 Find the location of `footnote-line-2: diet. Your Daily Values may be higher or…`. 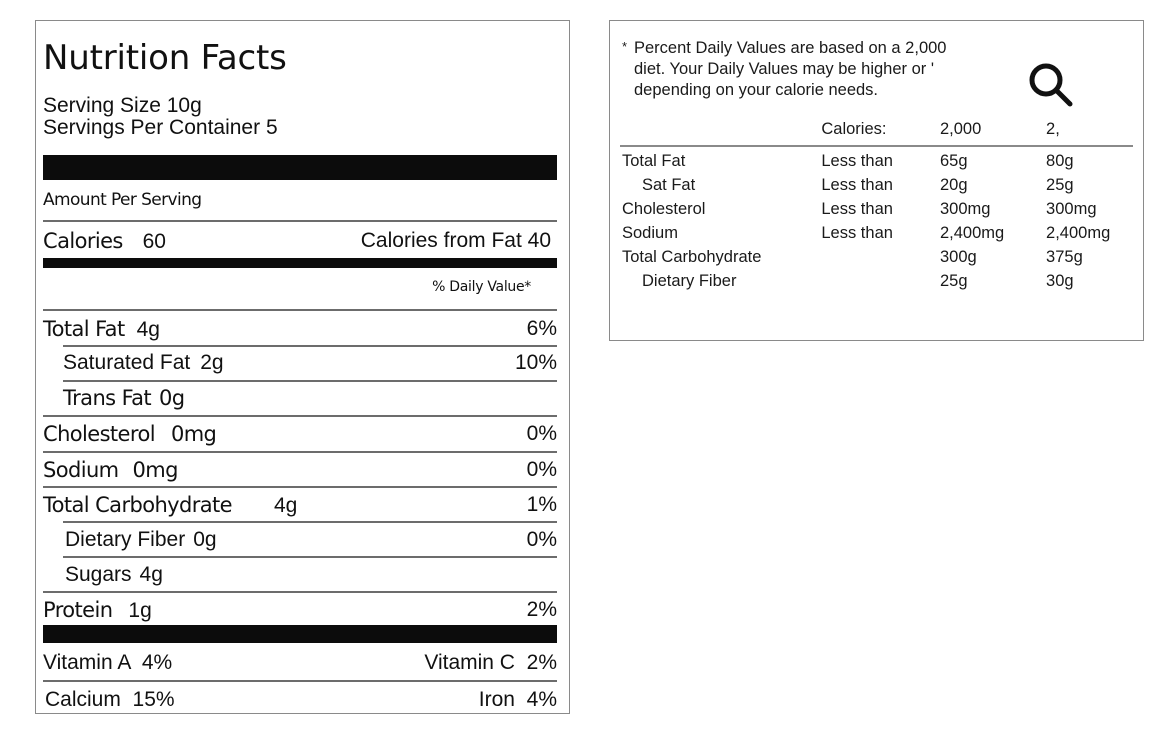

footnote-line-2: diet. Your Daily Values may be higher or… is located at coordinates (784, 69).